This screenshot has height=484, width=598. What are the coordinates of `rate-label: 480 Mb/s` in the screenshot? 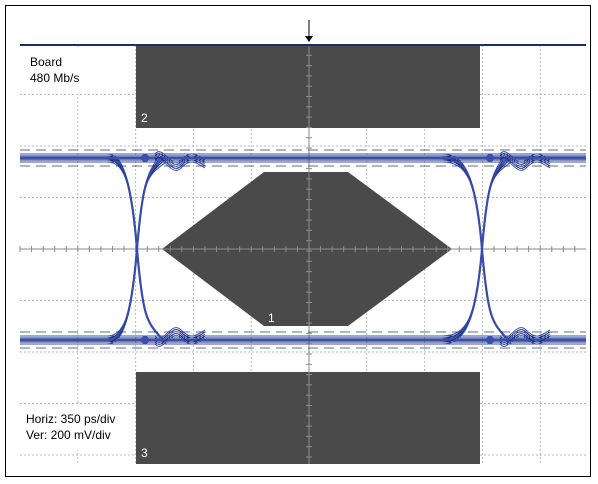 It's located at (54, 78).